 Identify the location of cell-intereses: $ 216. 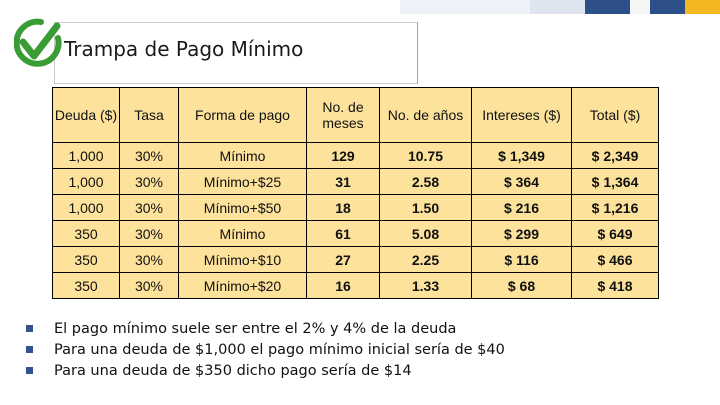
(521, 207).